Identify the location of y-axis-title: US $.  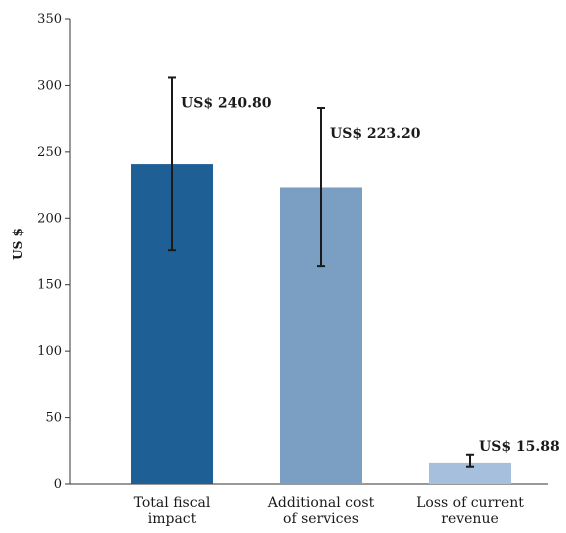
(18, 244).